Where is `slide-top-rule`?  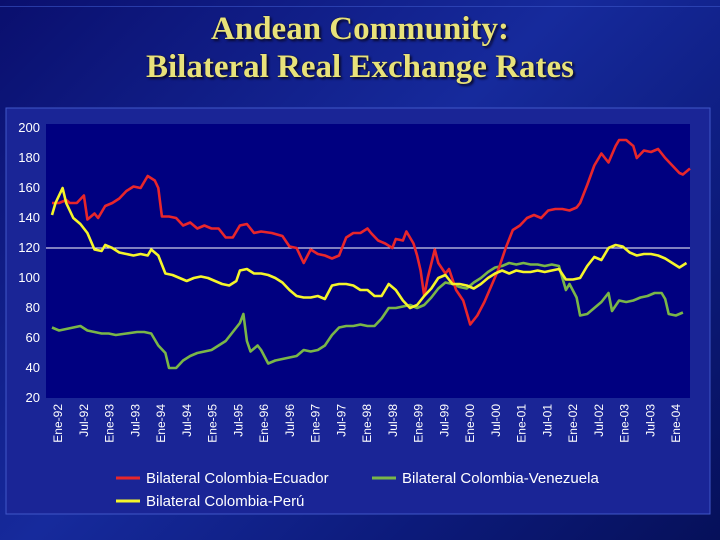 slide-top-rule is located at coordinates (360, 6).